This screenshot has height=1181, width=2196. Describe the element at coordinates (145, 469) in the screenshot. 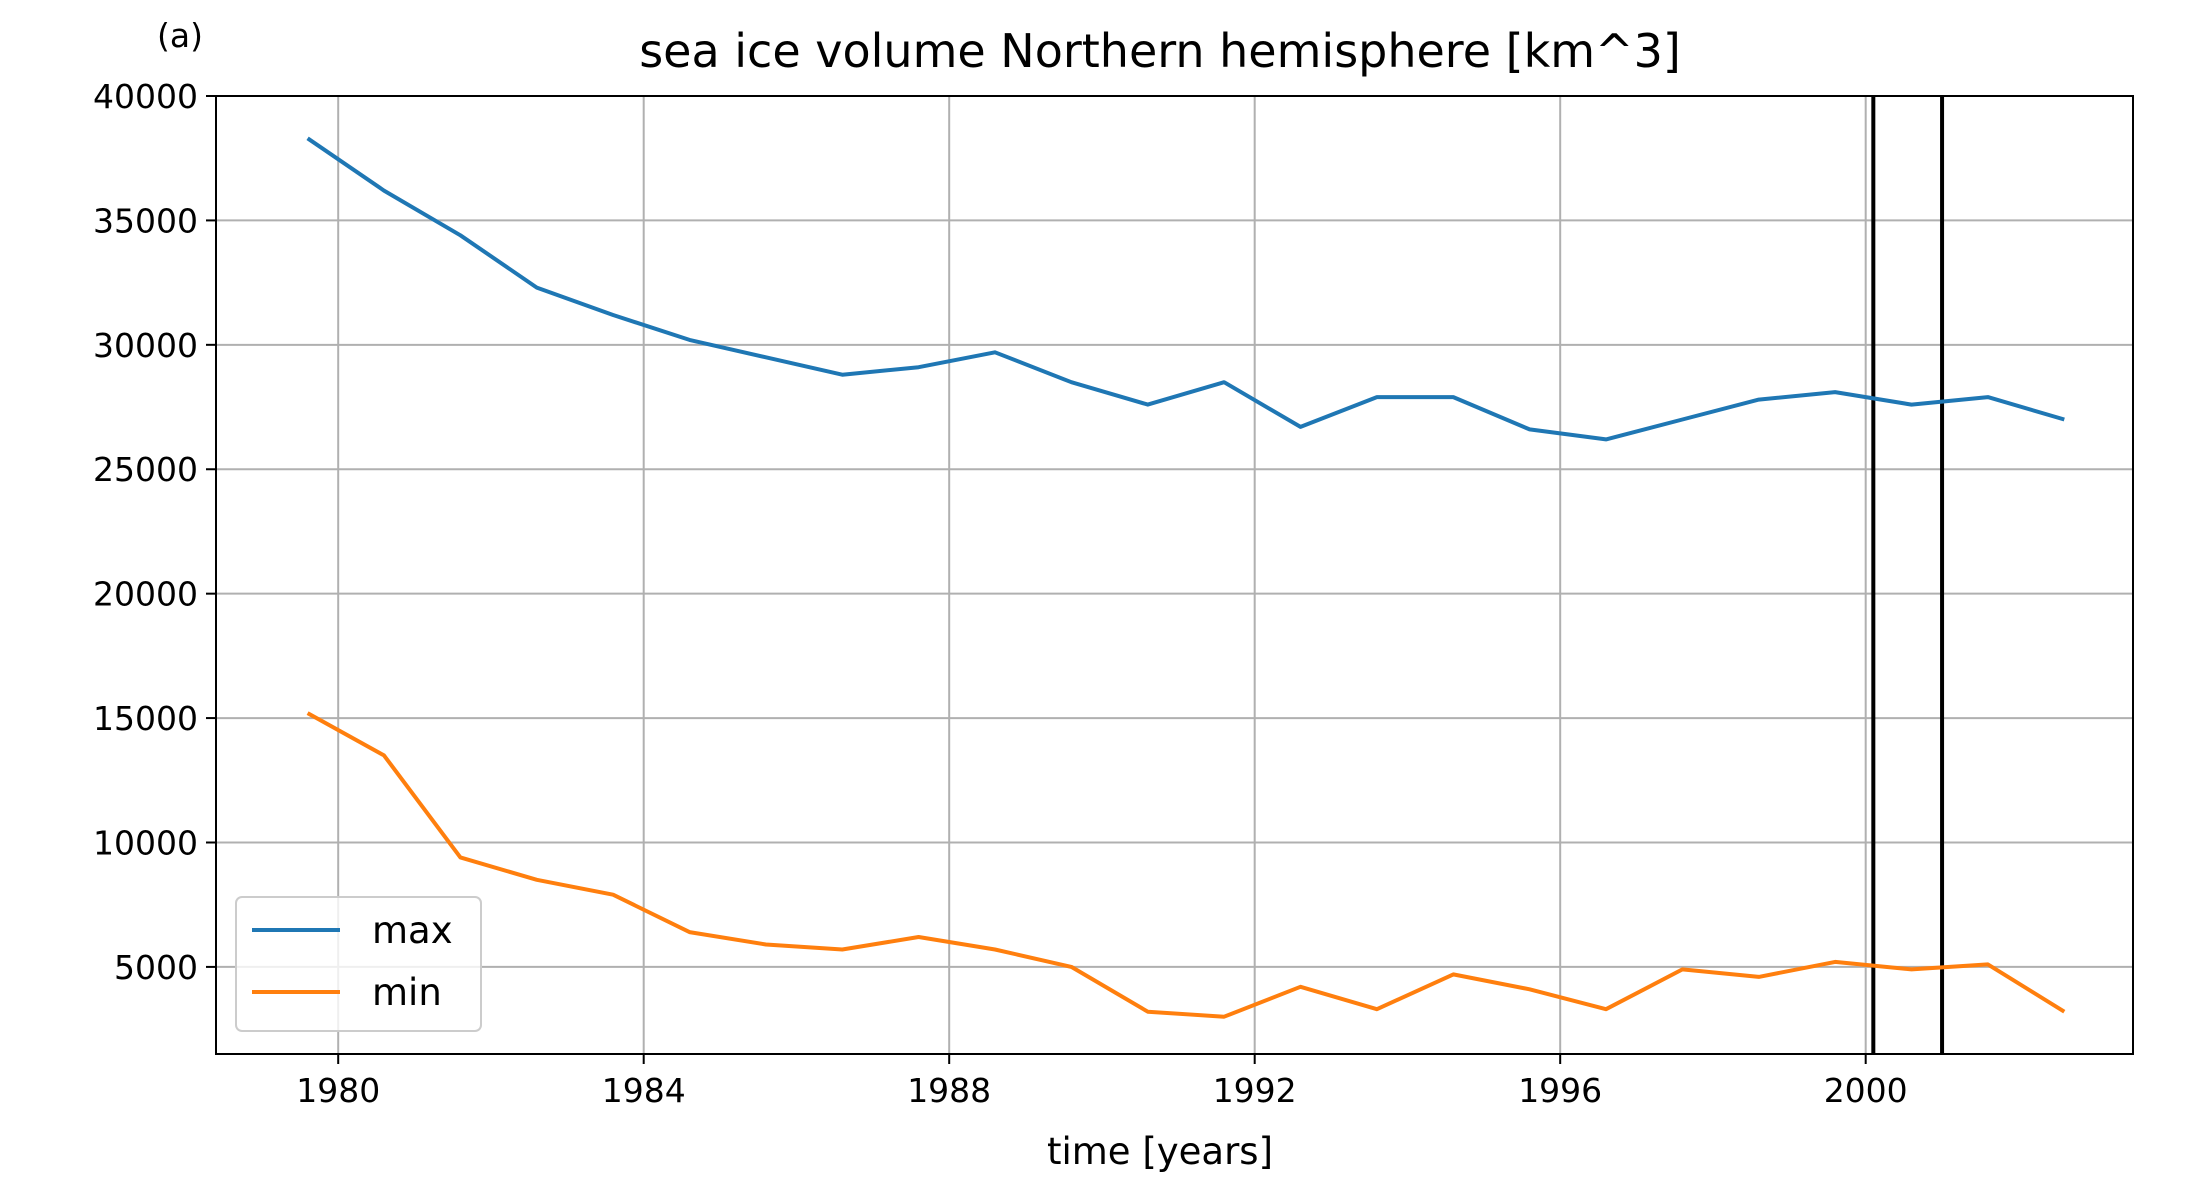

I see `y-tick-label: 25000` at that location.